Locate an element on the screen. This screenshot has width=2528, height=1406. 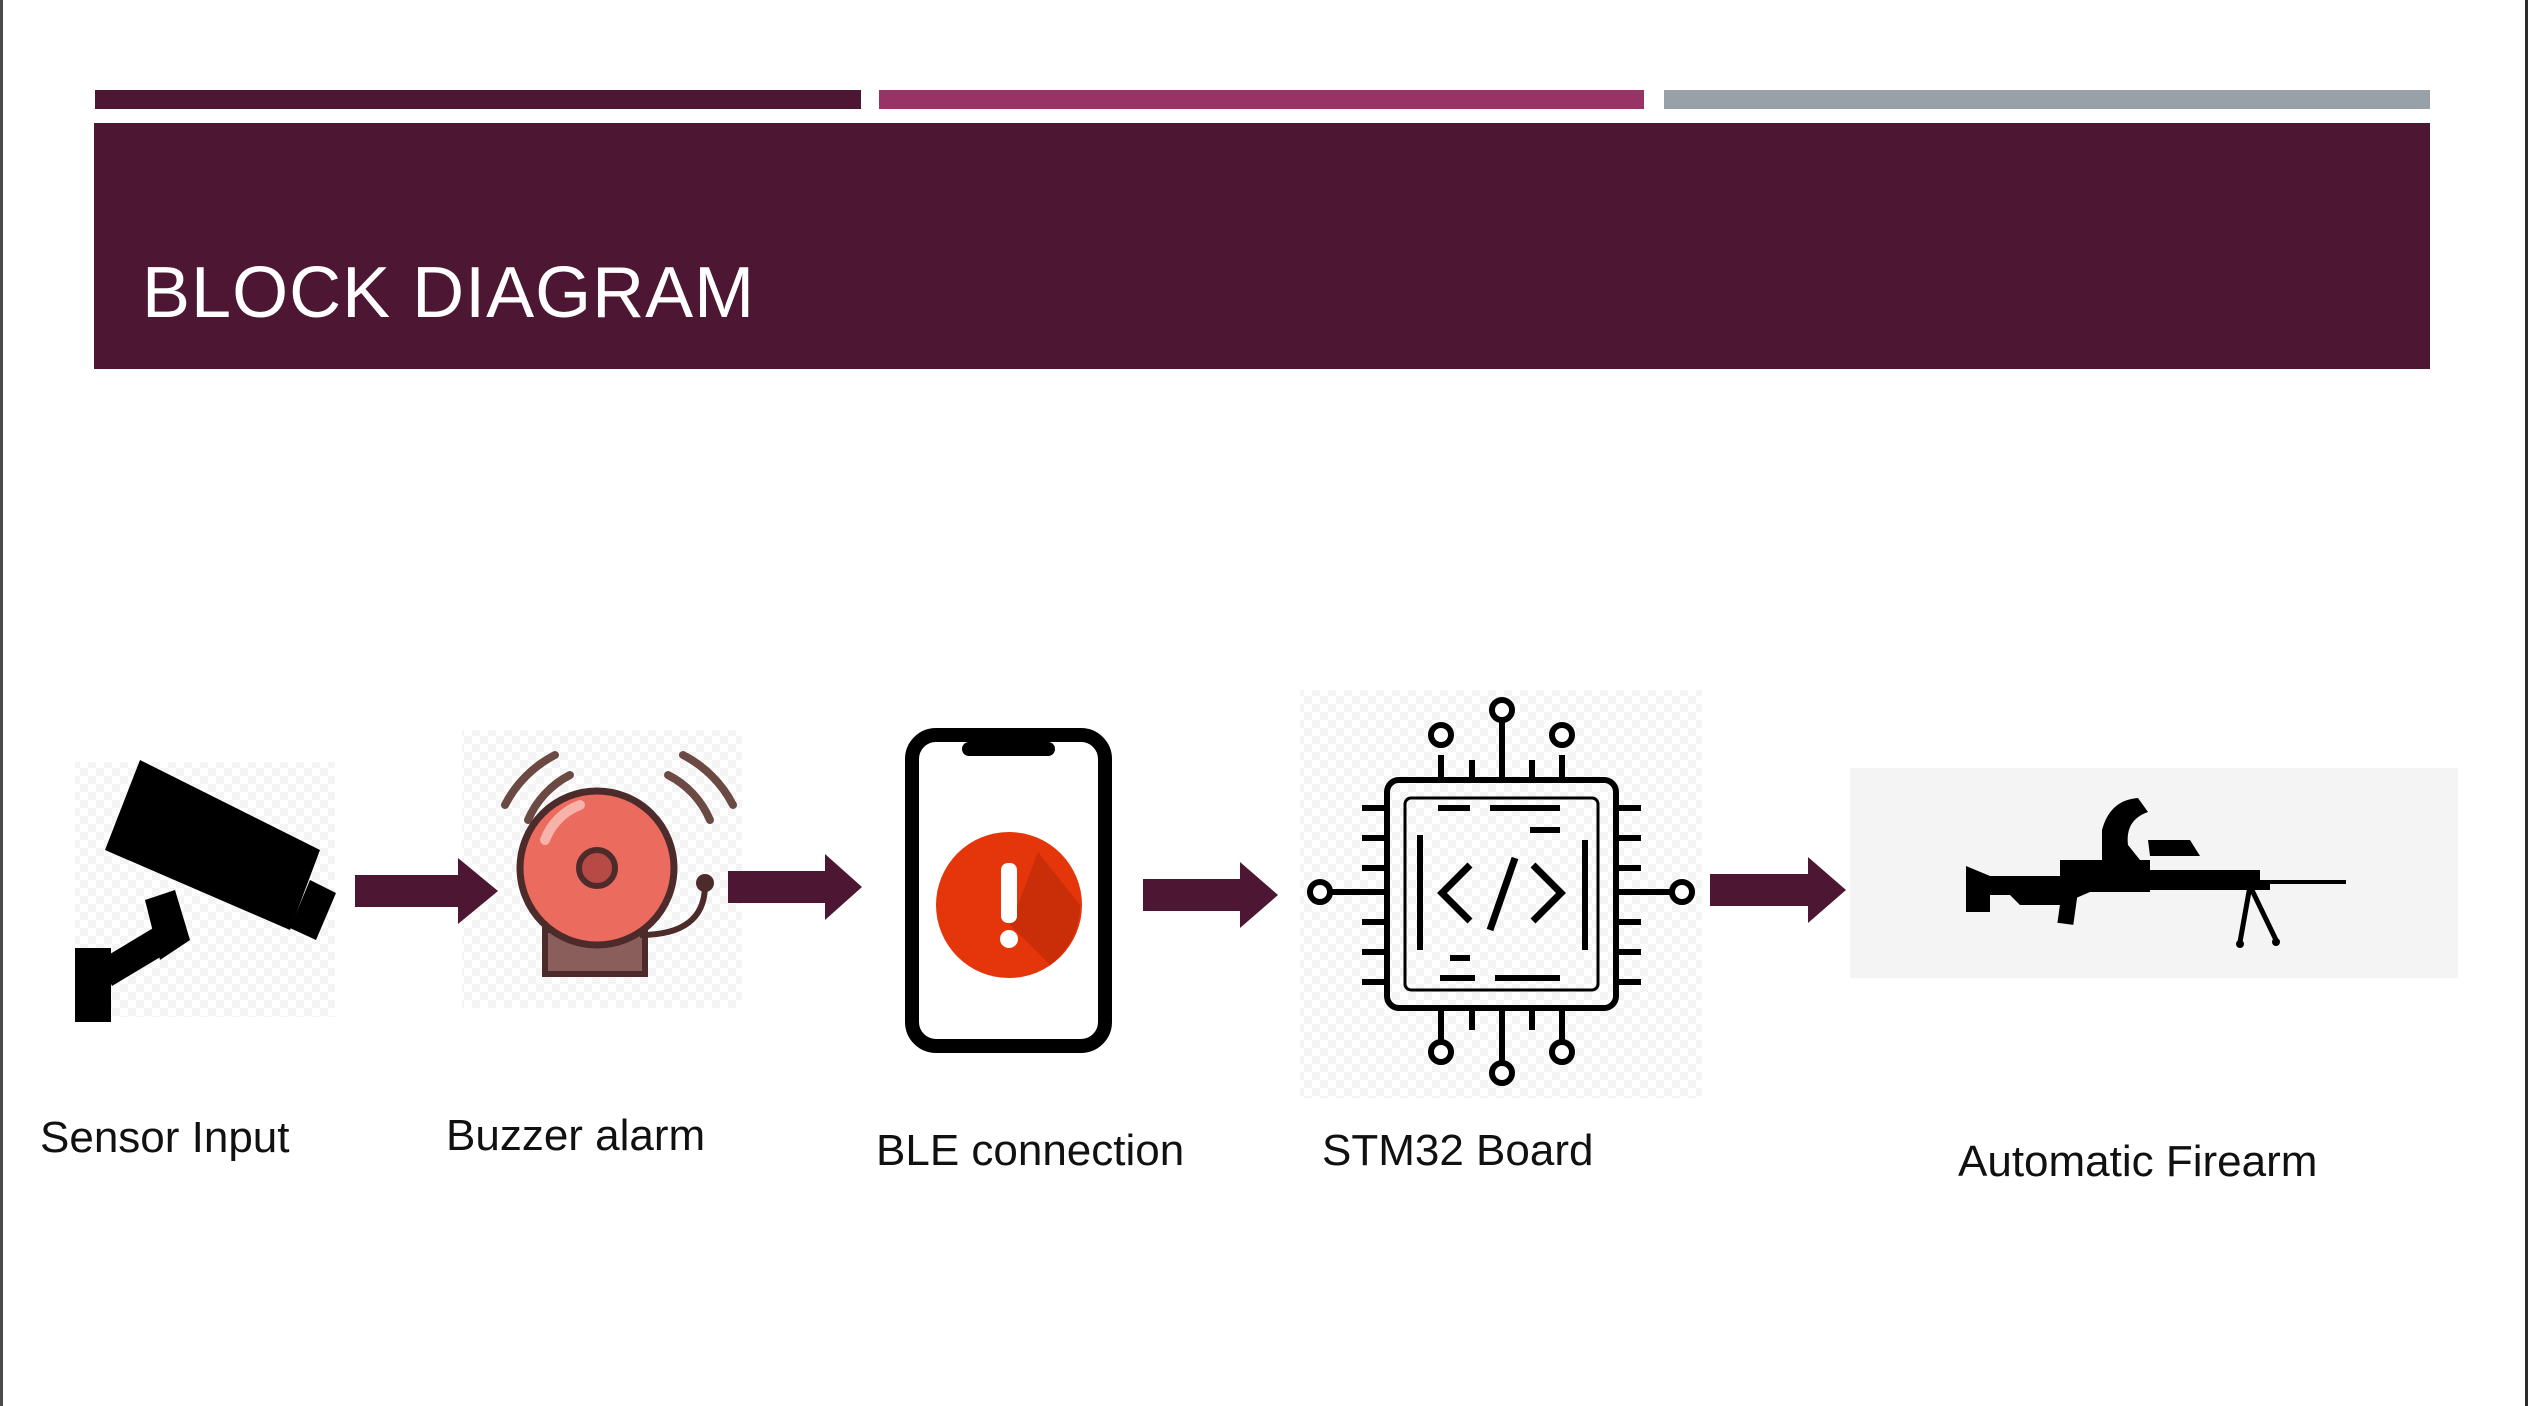
slide-title: BLOCK DIAGRAM is located at coordinates (449, 293).